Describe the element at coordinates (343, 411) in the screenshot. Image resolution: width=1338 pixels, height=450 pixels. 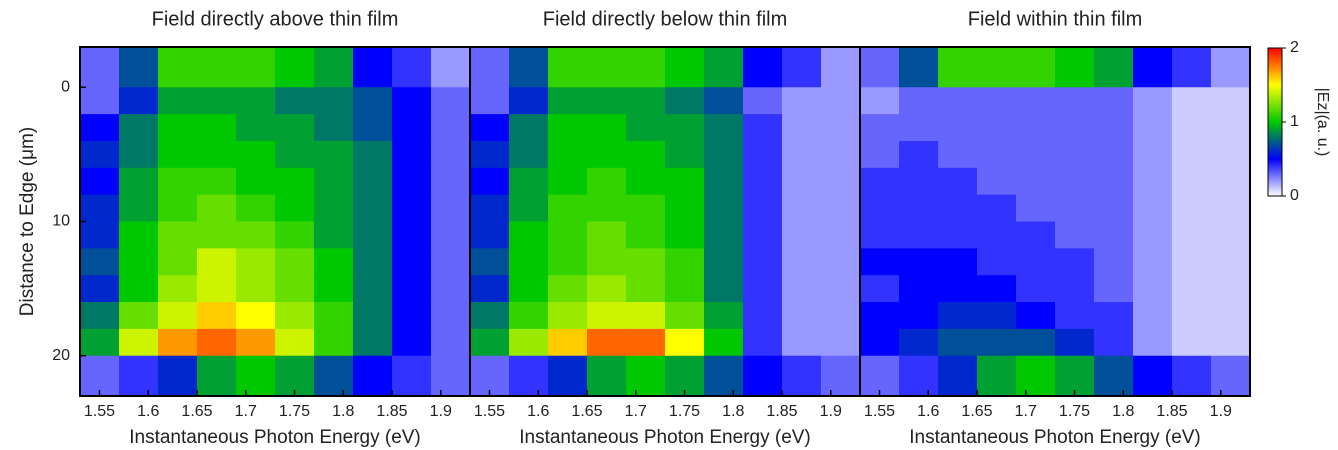
I see `x-tick-label: 1.8` at that location.